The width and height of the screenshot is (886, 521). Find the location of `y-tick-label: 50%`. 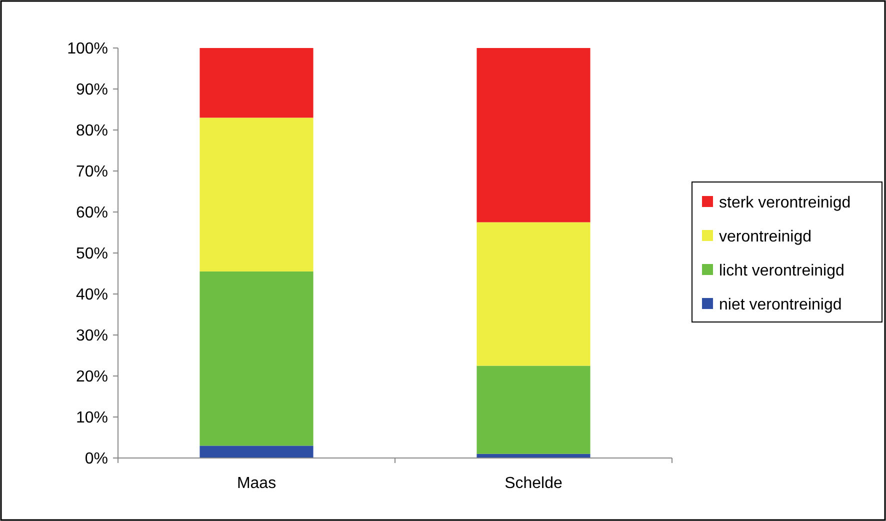

y-tick-label: 50% is located at coordinates (92, 254).